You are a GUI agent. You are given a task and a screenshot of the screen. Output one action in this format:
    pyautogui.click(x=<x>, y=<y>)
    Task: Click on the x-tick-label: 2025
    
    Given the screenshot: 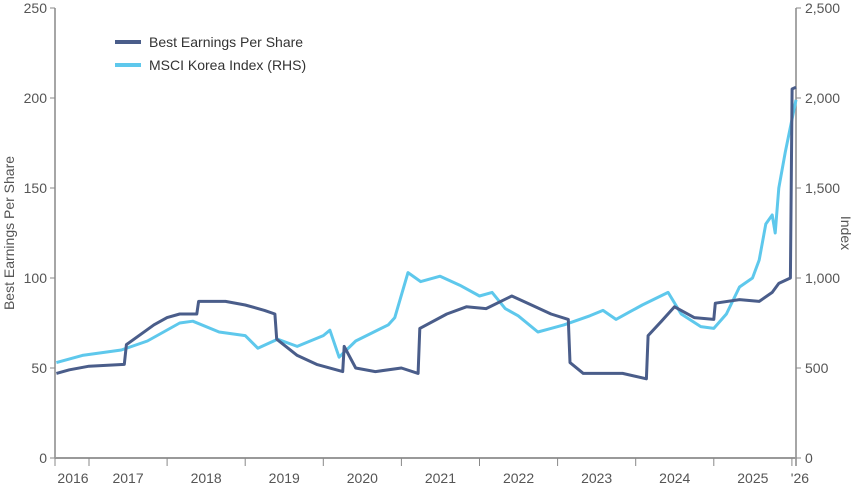 What is the action you would take?
    pyautogui.click(x=752, y=478)
    